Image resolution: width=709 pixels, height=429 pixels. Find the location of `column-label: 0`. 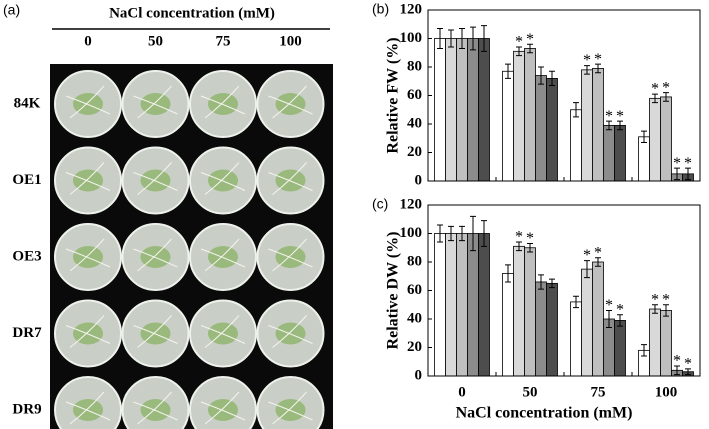

column-label: 0 is located at coordinates (88, 41).